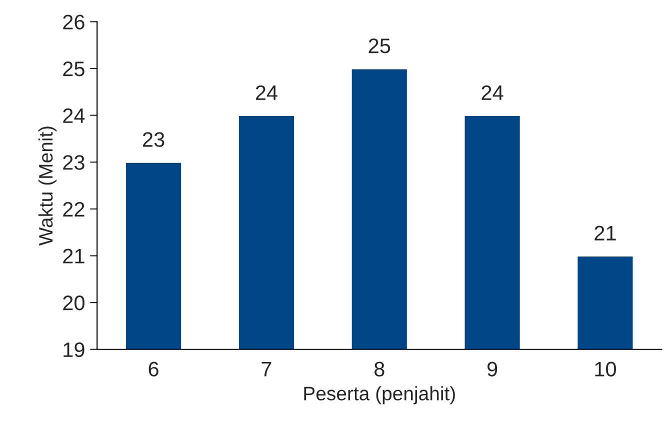 This screenshot has height=434, width=665. What do you see at coordinates (379, 46) in the screenshot?
I see `data-label: 25` at bounding box center [379, 46].